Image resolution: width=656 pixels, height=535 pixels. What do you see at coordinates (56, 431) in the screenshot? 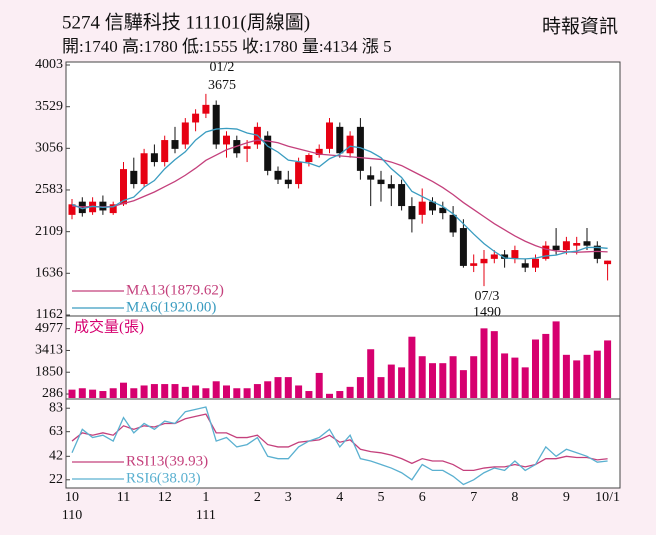
I see `y-tick-label: 63` at bounding box center [56, 431].